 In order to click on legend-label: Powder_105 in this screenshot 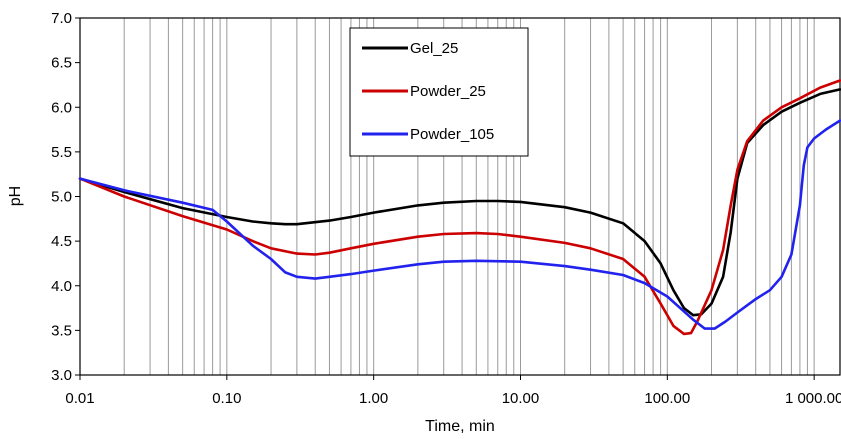, I will do `click(452, 134)`.